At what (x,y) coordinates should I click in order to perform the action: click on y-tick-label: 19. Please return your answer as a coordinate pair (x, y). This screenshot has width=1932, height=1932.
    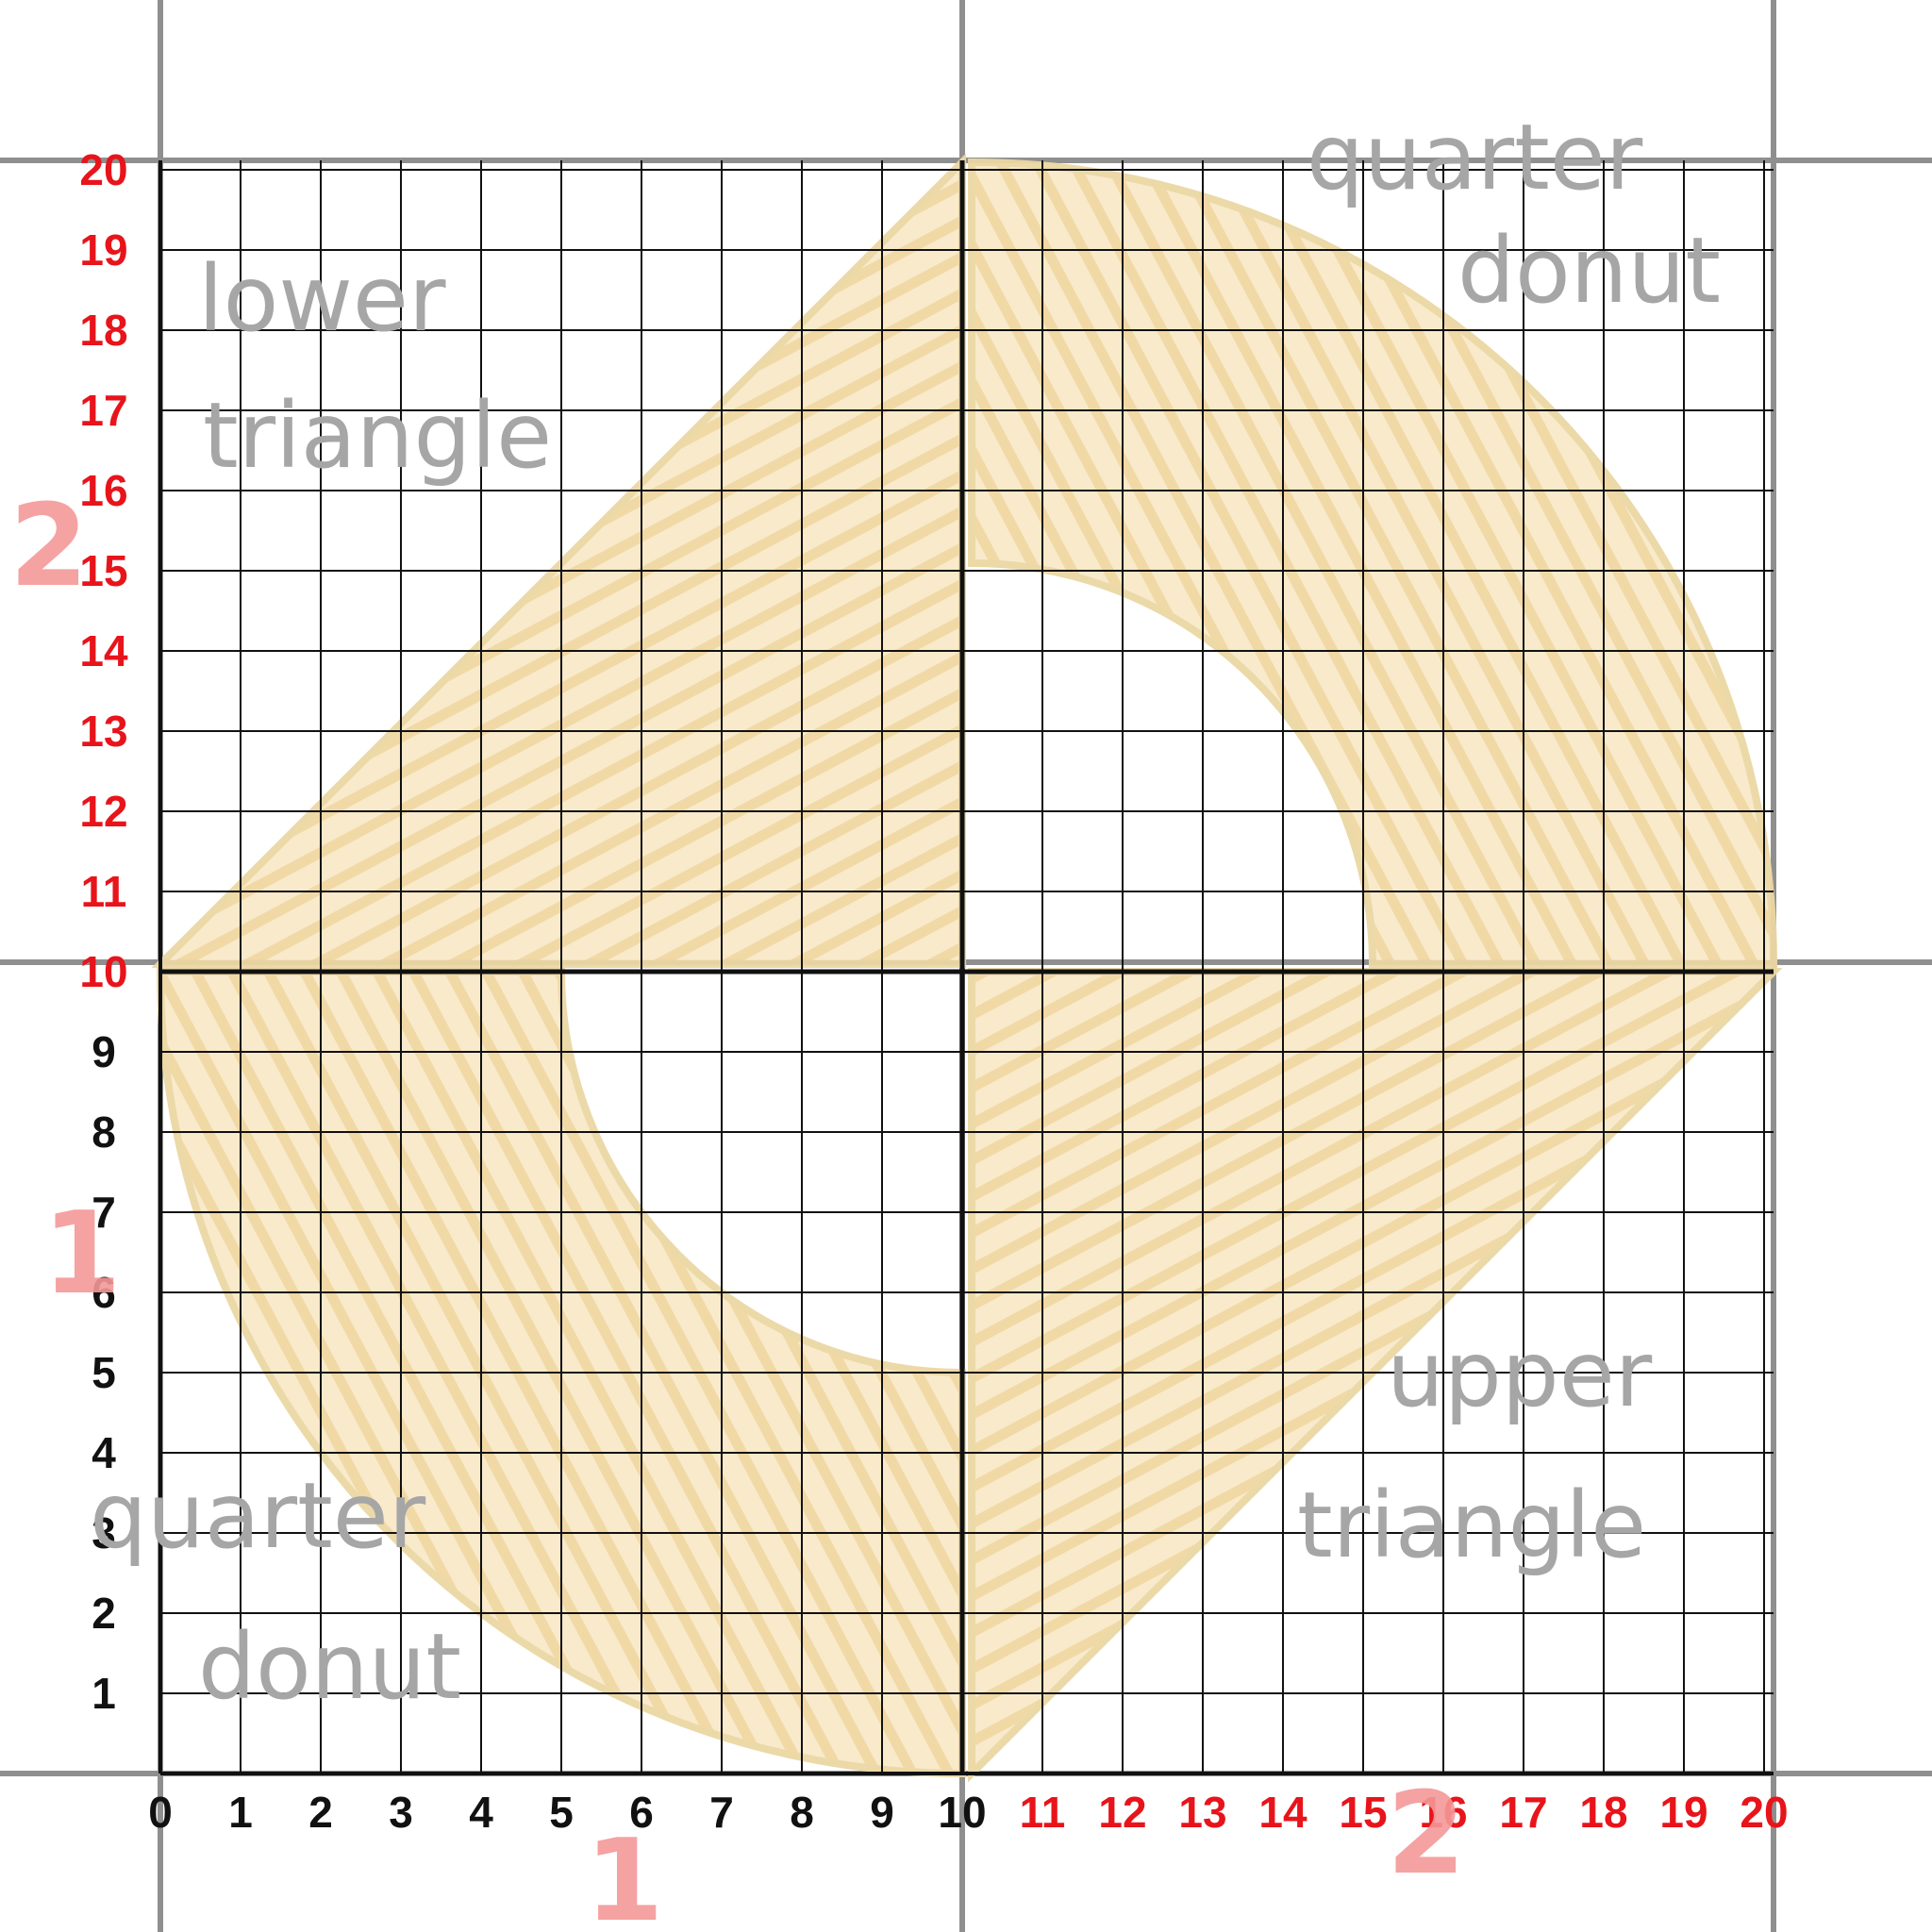
    Looking at the image, I should click on (103, 250).